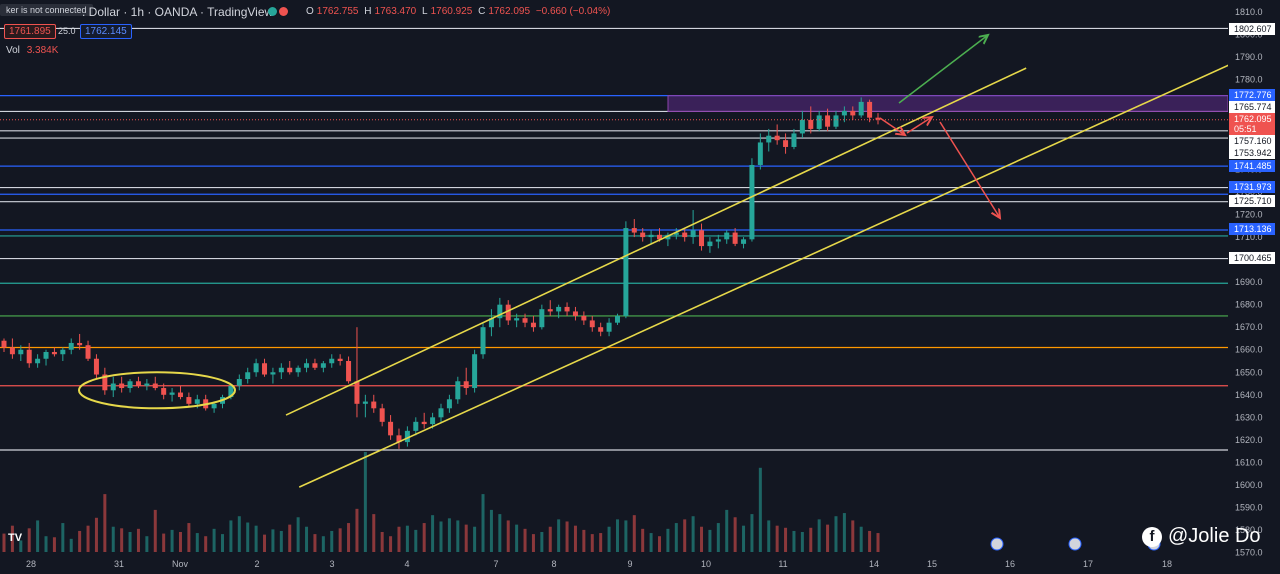 The image size is (1280, 574). What do you see at coordinates (509, 11) in the screenshot?
I see `close-value: 1762.095` at bounding box center [509, 11].